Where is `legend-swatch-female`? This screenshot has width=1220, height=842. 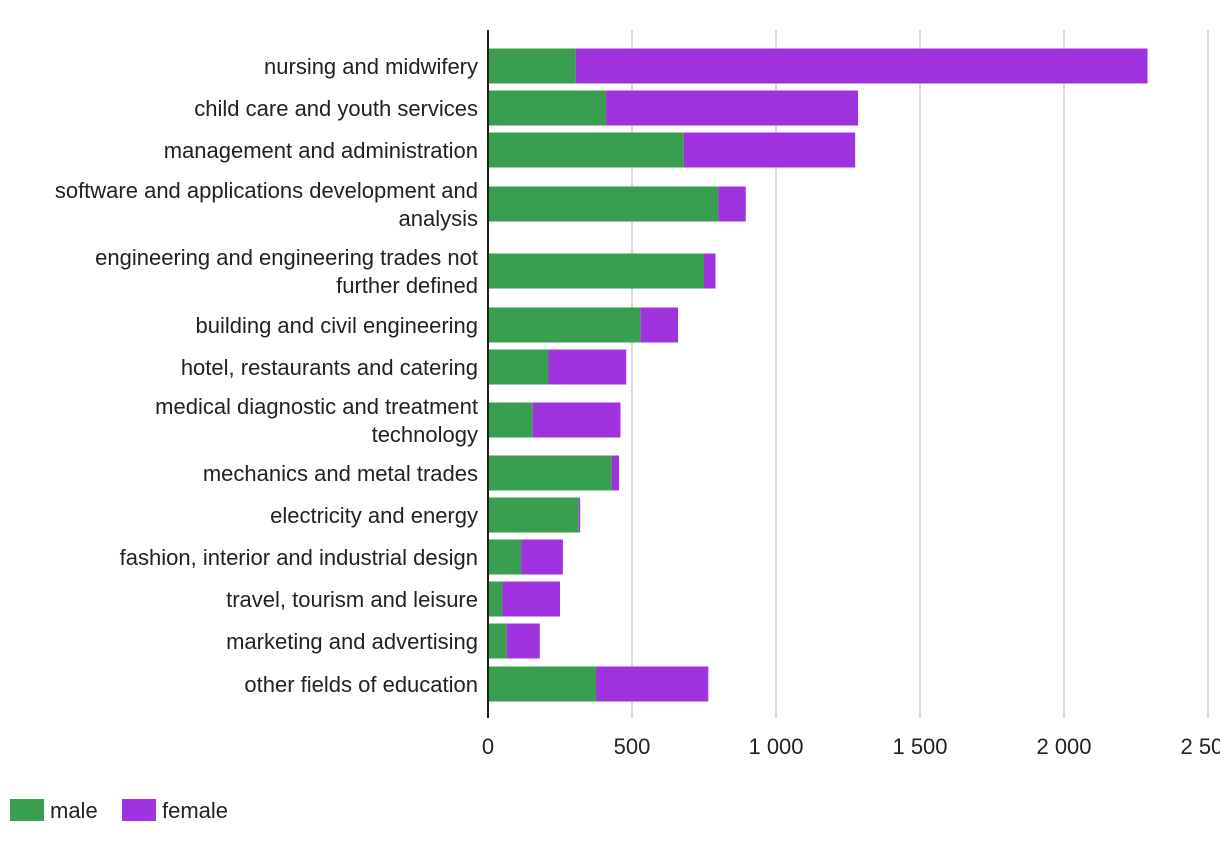 legend-swatch-female is located at coordinates (139, 810).